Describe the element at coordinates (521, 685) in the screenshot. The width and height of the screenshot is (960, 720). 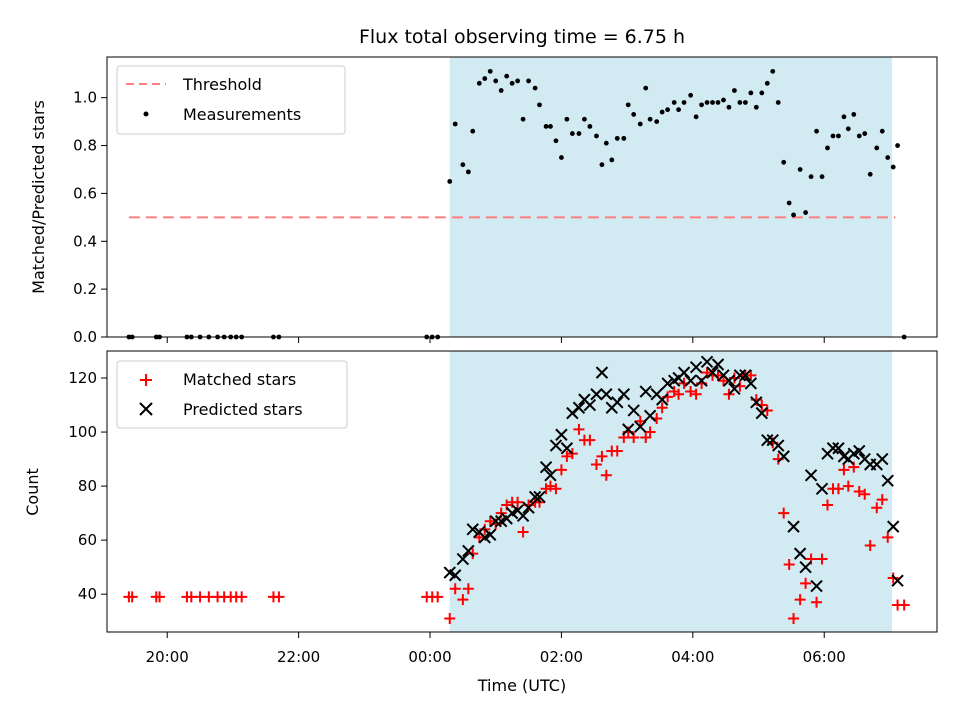
I see `x-axis-label: Time (UTC)` at that location.